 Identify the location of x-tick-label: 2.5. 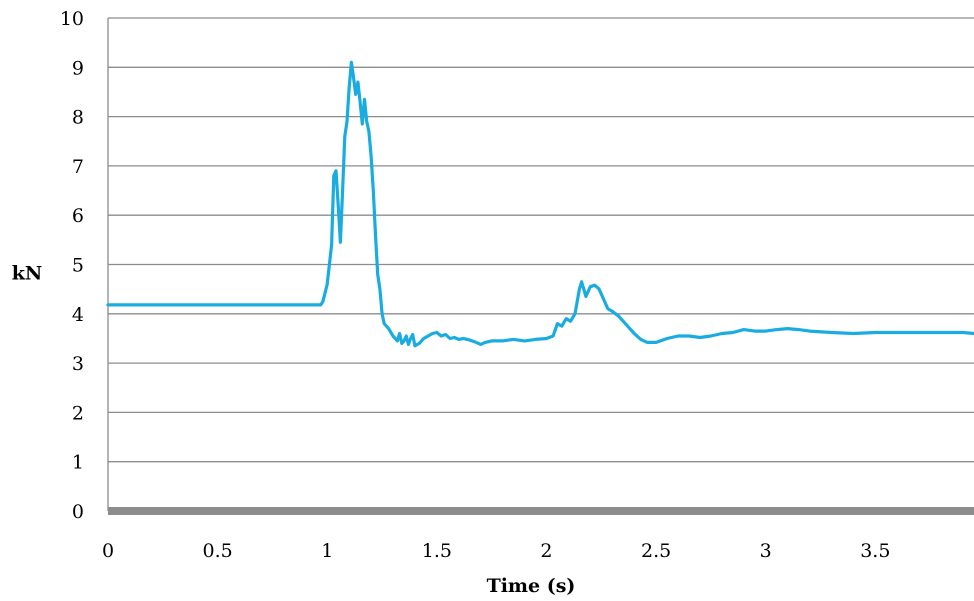
(656, 551).